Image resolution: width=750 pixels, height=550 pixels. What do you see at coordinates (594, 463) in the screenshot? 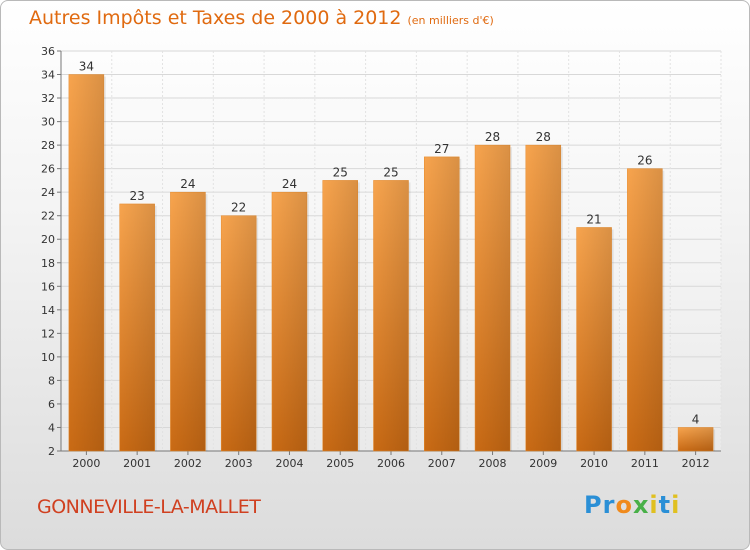
I see `x-tick-label-2010: 2010` at bounding box center [594, 463].